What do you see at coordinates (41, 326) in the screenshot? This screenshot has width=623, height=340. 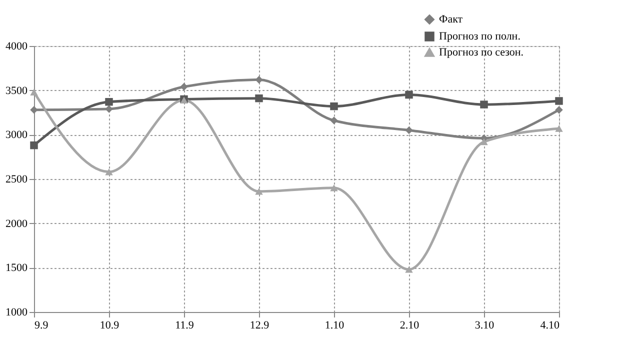 I see `x-tick-label: 9.9` at bounding box center [41, 326].